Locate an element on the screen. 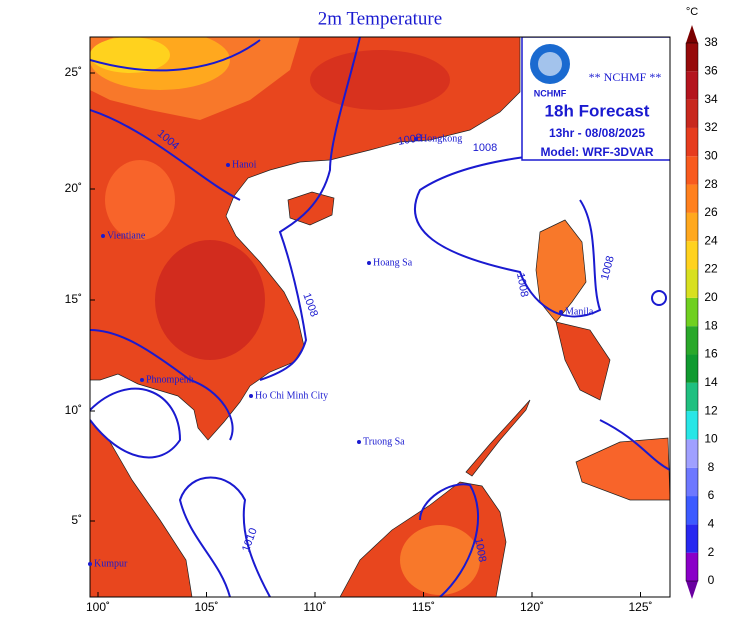 Image resolution: width=740 pixels, height=632 pixels. lat-label: 25˚ is located at coordinates (73, 72).